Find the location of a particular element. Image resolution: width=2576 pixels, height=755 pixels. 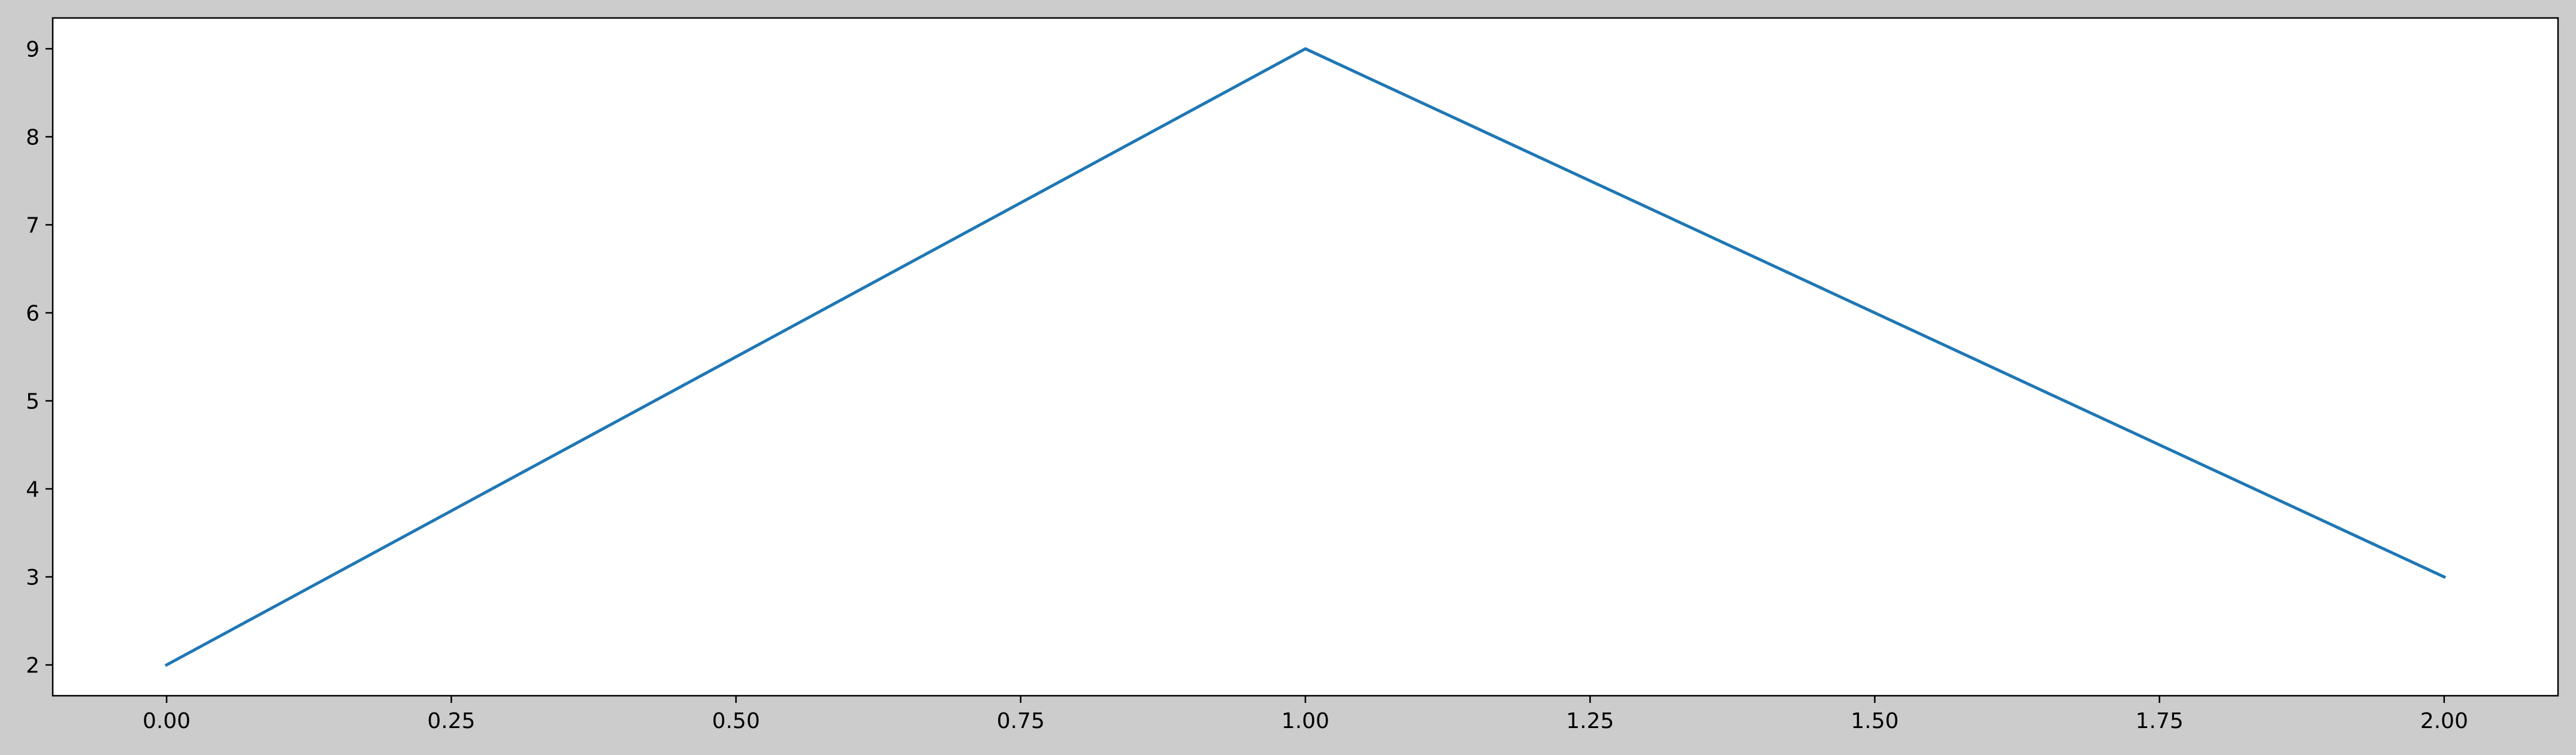

x-tick-label: 0.50 is located at coordinates (736, 721).